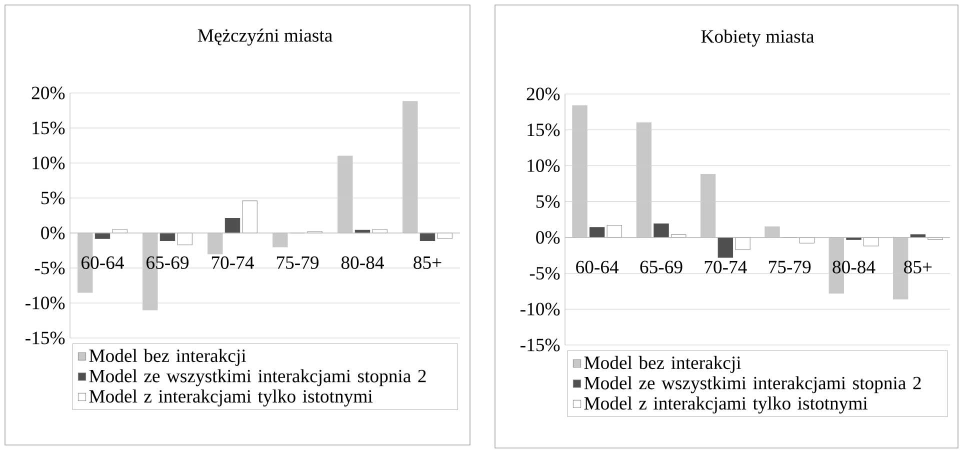 The image size is (963, 450). Describe the element at coordinates (757, 38) in the screenshot. I see `chart-title: Kobiety miasta` at that location.